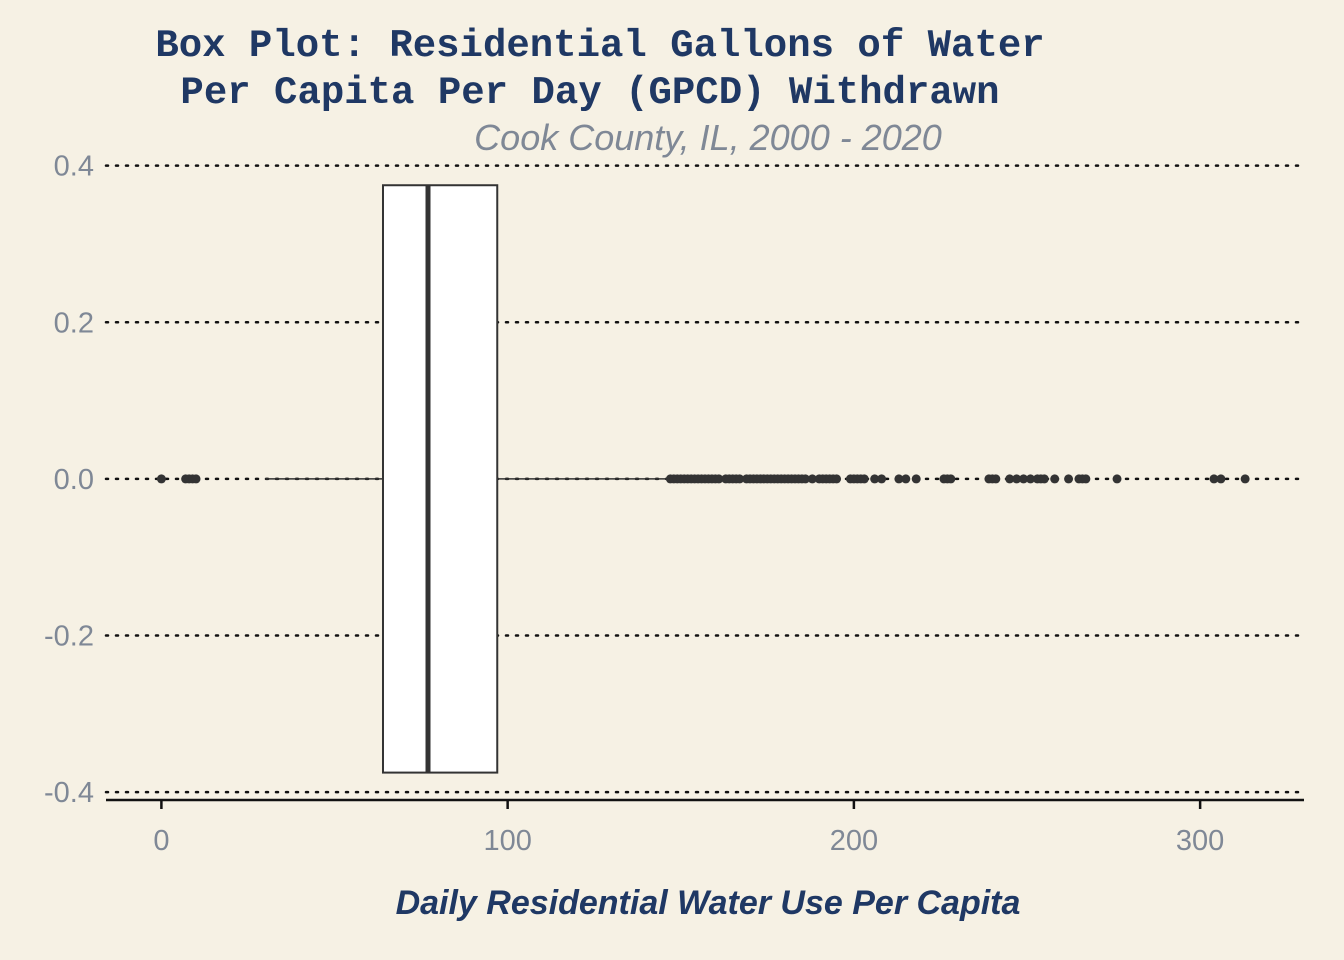  I want to click on y-tick-label-2: 0.0, so click(74, 480).